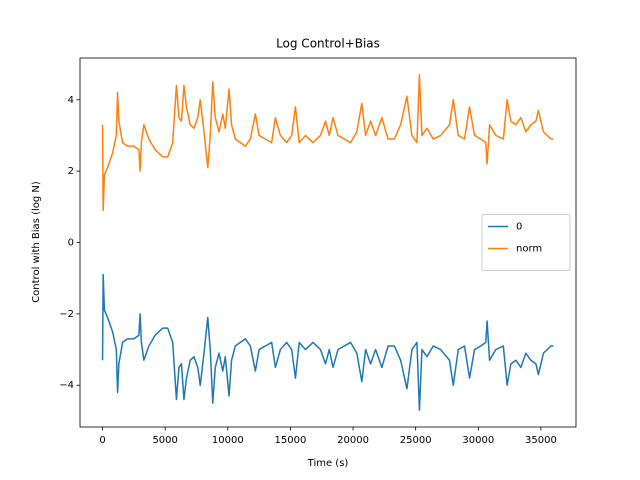 This screenshot has width=640, height=480. I want to click on legend-label: 0, so click(519, 227).